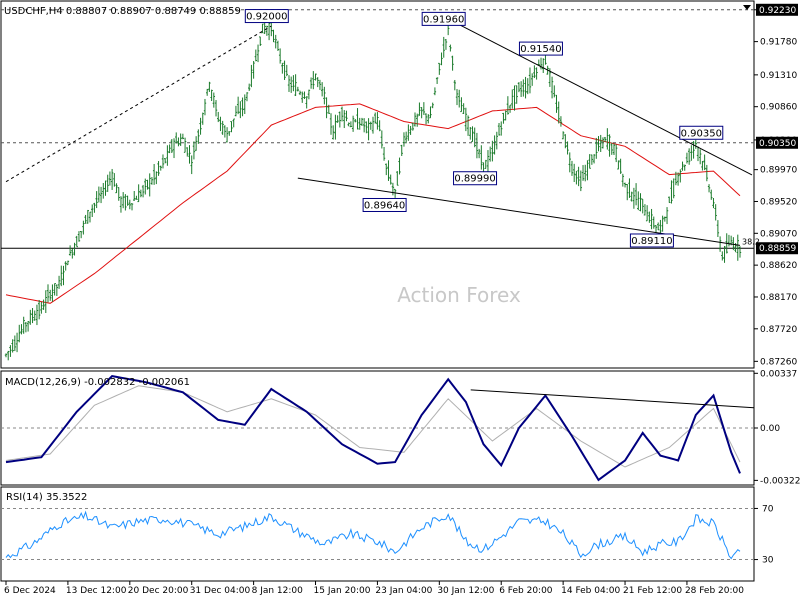  Describe the element at coordinates (97, 382) in the screenshot. I see `macd-header: MACD(12,26,9) -0.002832 -0.002061` at that location.